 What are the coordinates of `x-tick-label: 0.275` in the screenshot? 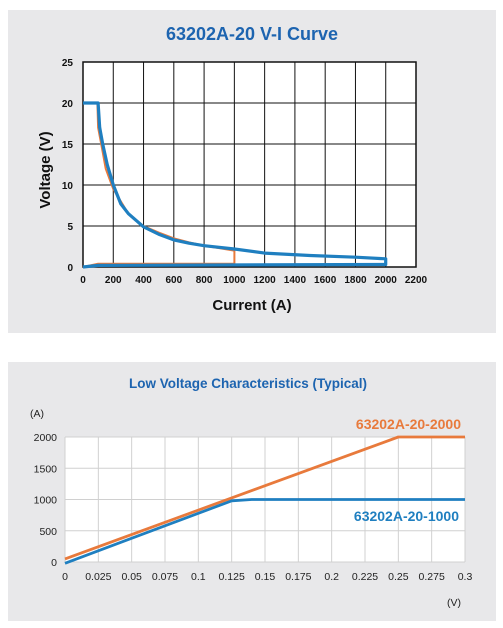 It's located at (432, 577).